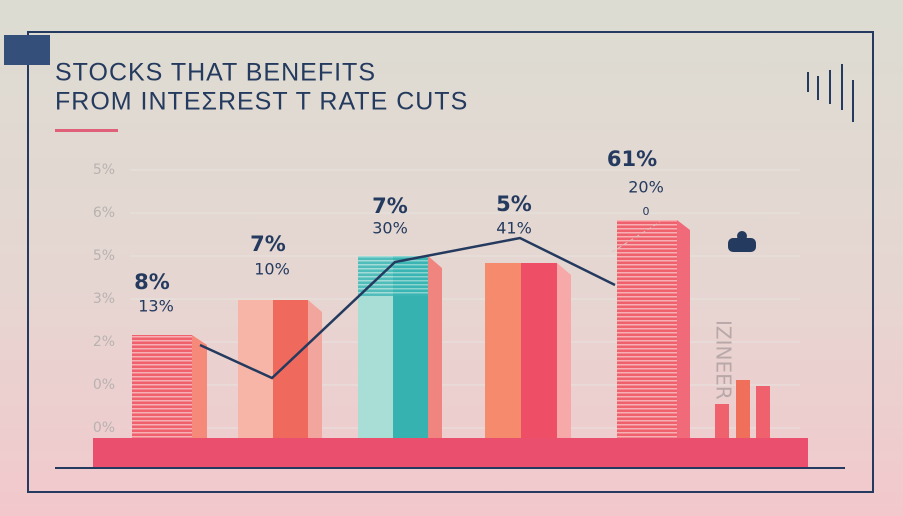 This screenshot has height=516, width=903. Describe the element at coordinates (156, 306) in the screenshot. I see `bar-label: 13%` at that location.